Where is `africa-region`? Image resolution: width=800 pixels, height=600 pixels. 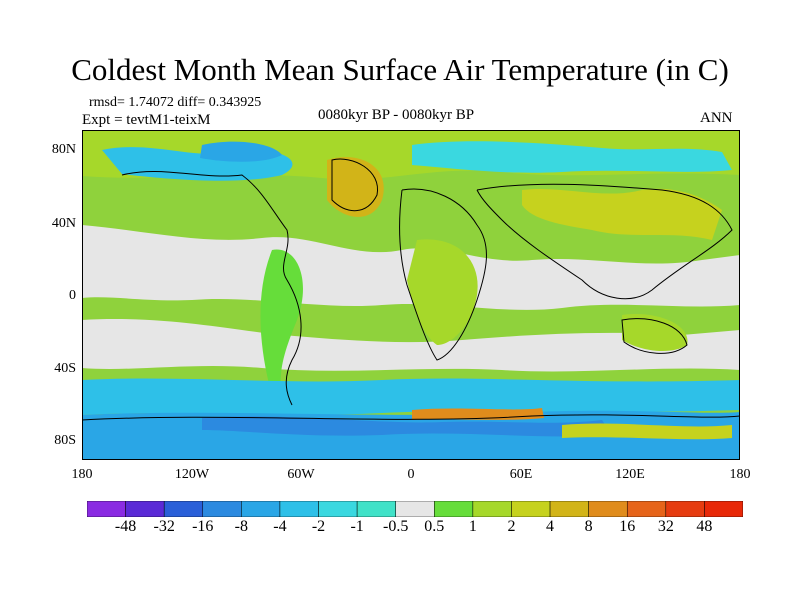 africa-region is located at coordinates (442, 292).